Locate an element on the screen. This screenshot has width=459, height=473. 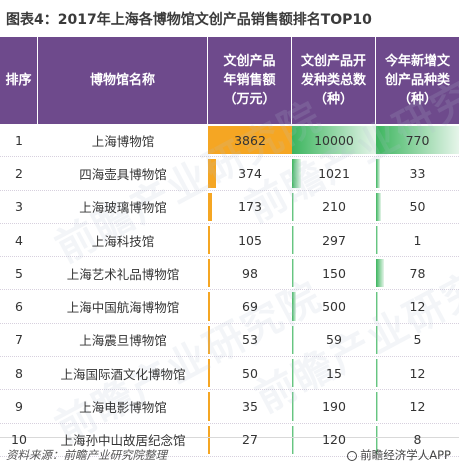
new-added-cell-value: 8 is located at coordinates (417, 440).